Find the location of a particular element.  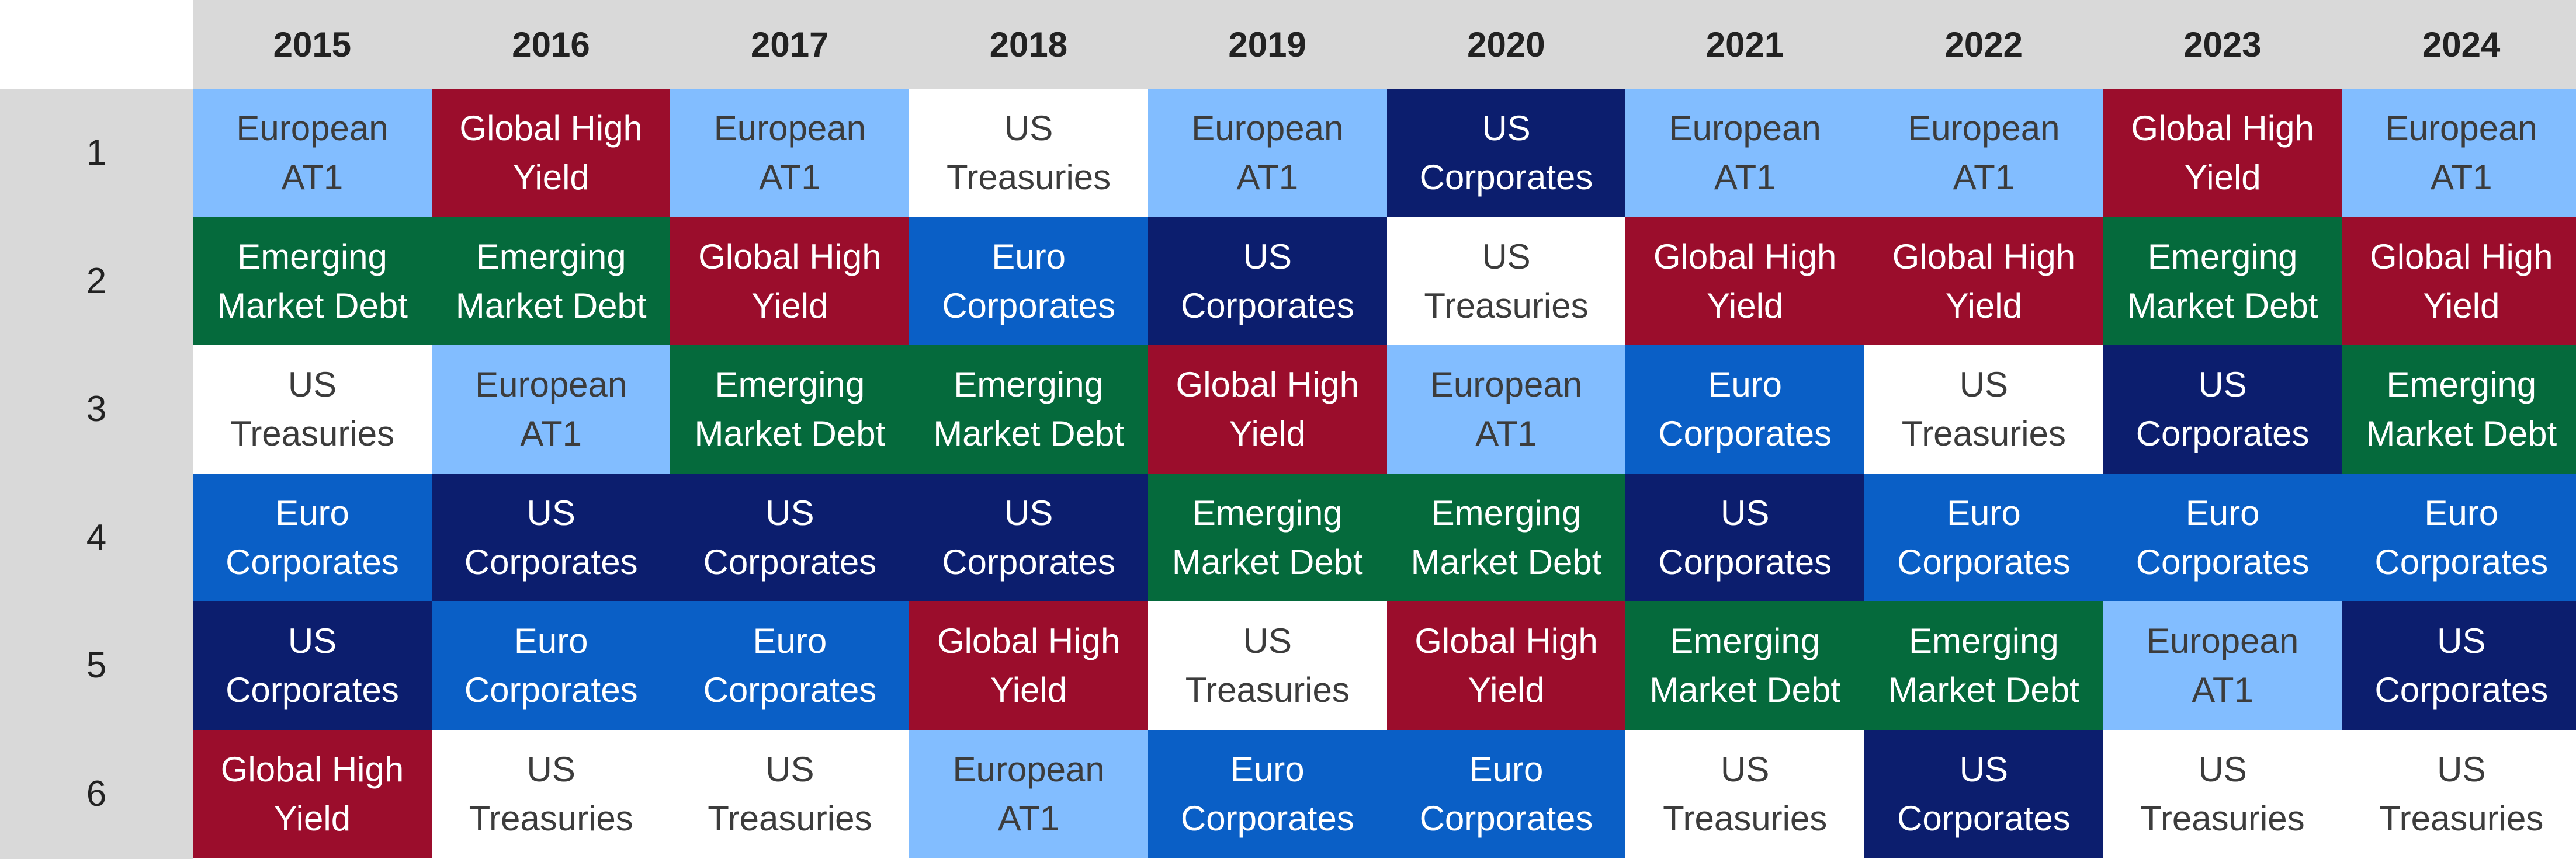

year-header: 2022 is located at coordinates (1984, 45).